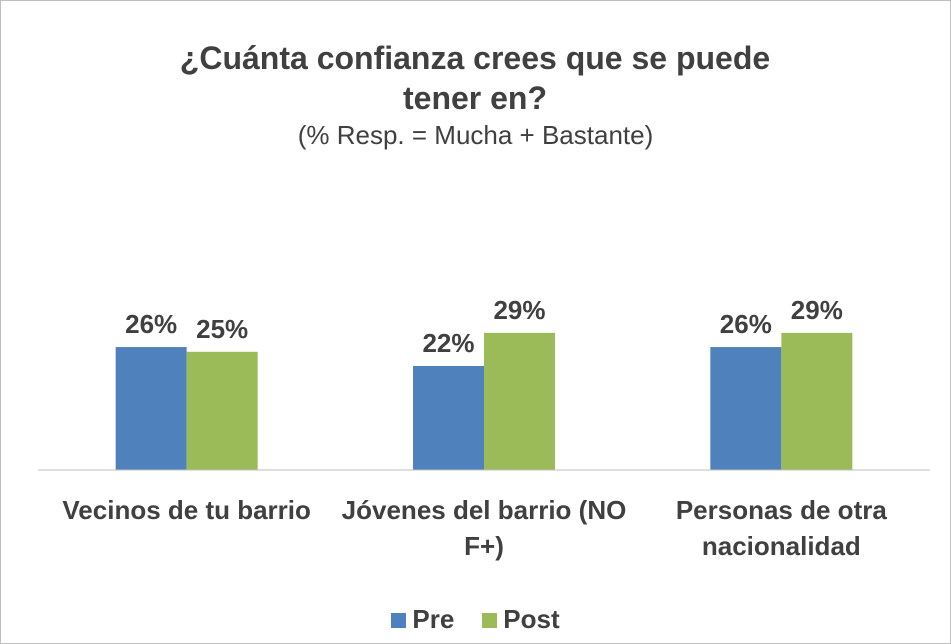 The height and width of the screenshot is (644, 951). What do you see at coordinates (433, 619) in the screenshot?
I see `legend-label: Pre` at bounding box center [433, 619].